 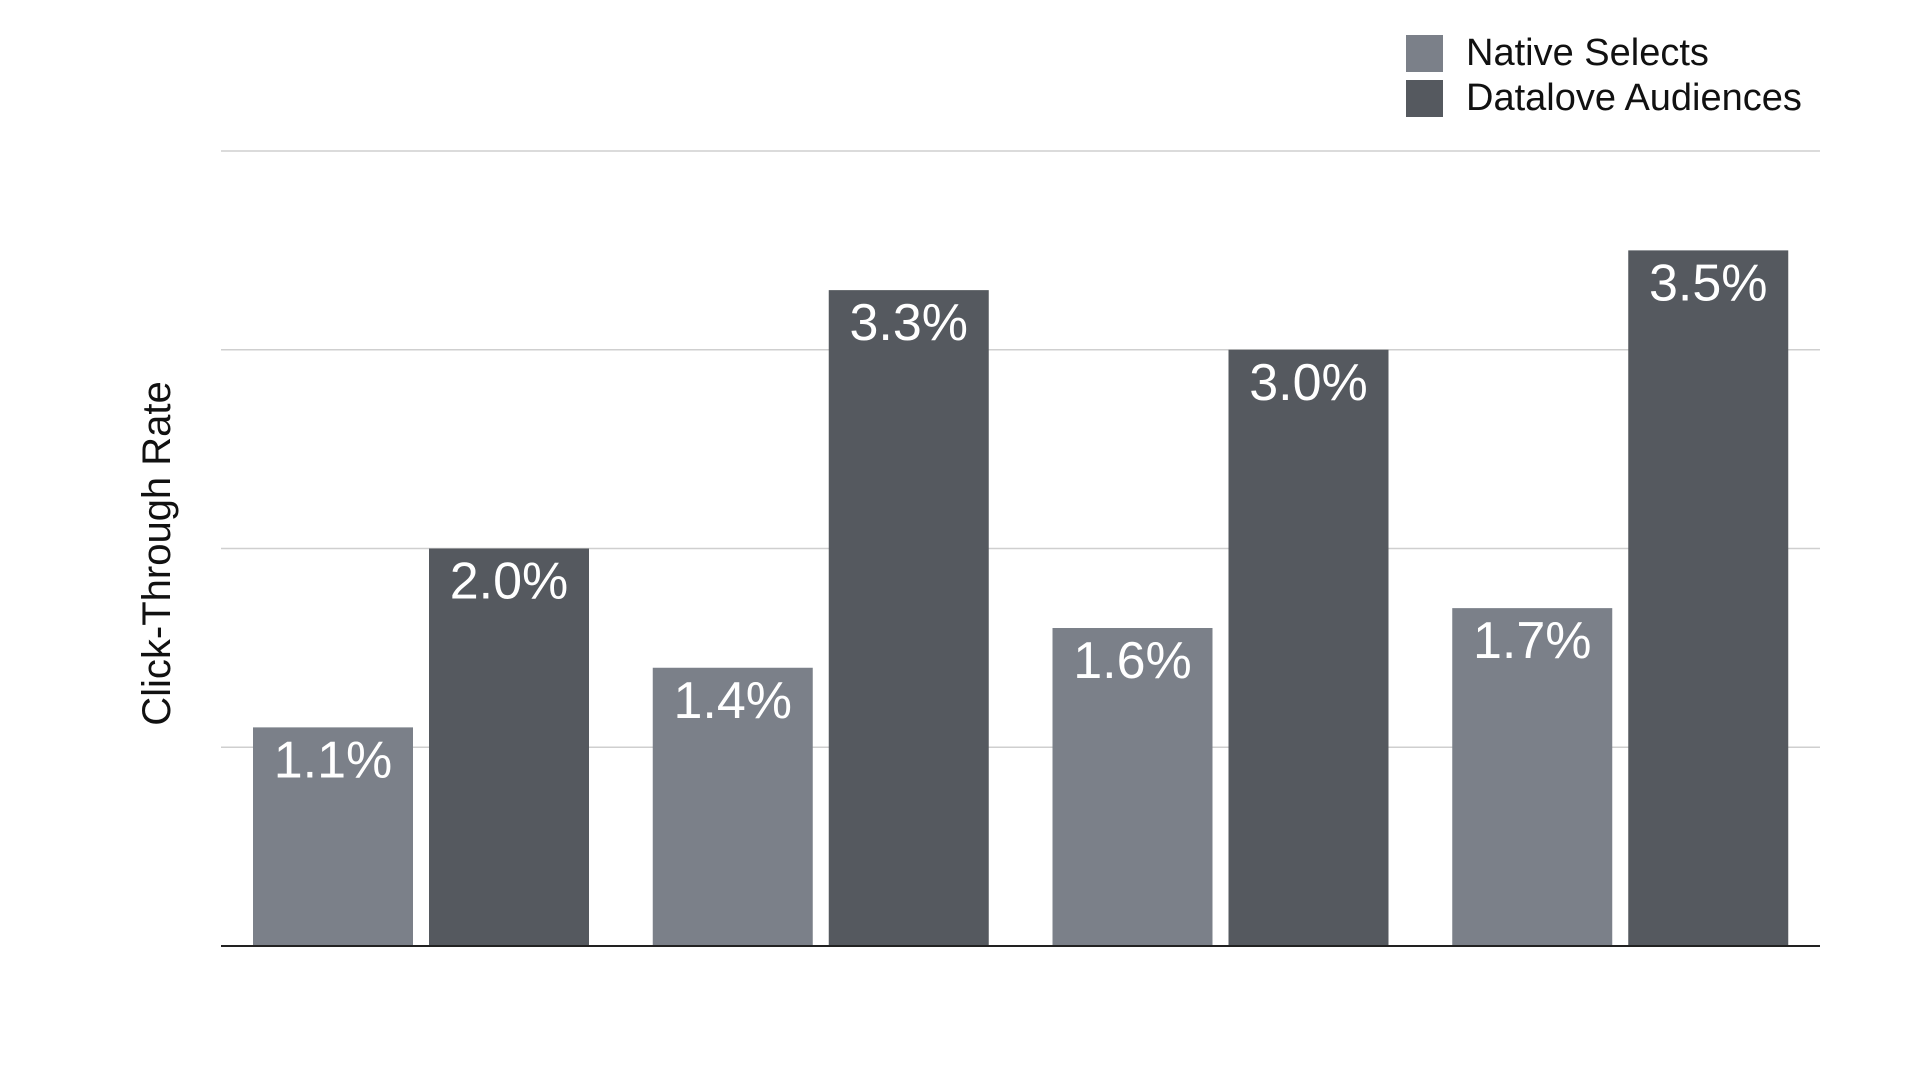 I want to click on bar-value-label: 3.3%, so click(x=908, y=323).